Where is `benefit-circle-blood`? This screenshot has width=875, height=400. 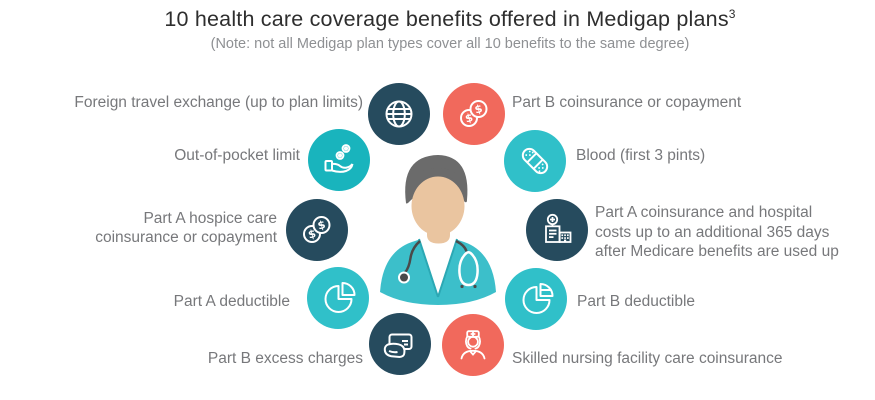 benefit-circle-blood is located at coordinates (535, 161).